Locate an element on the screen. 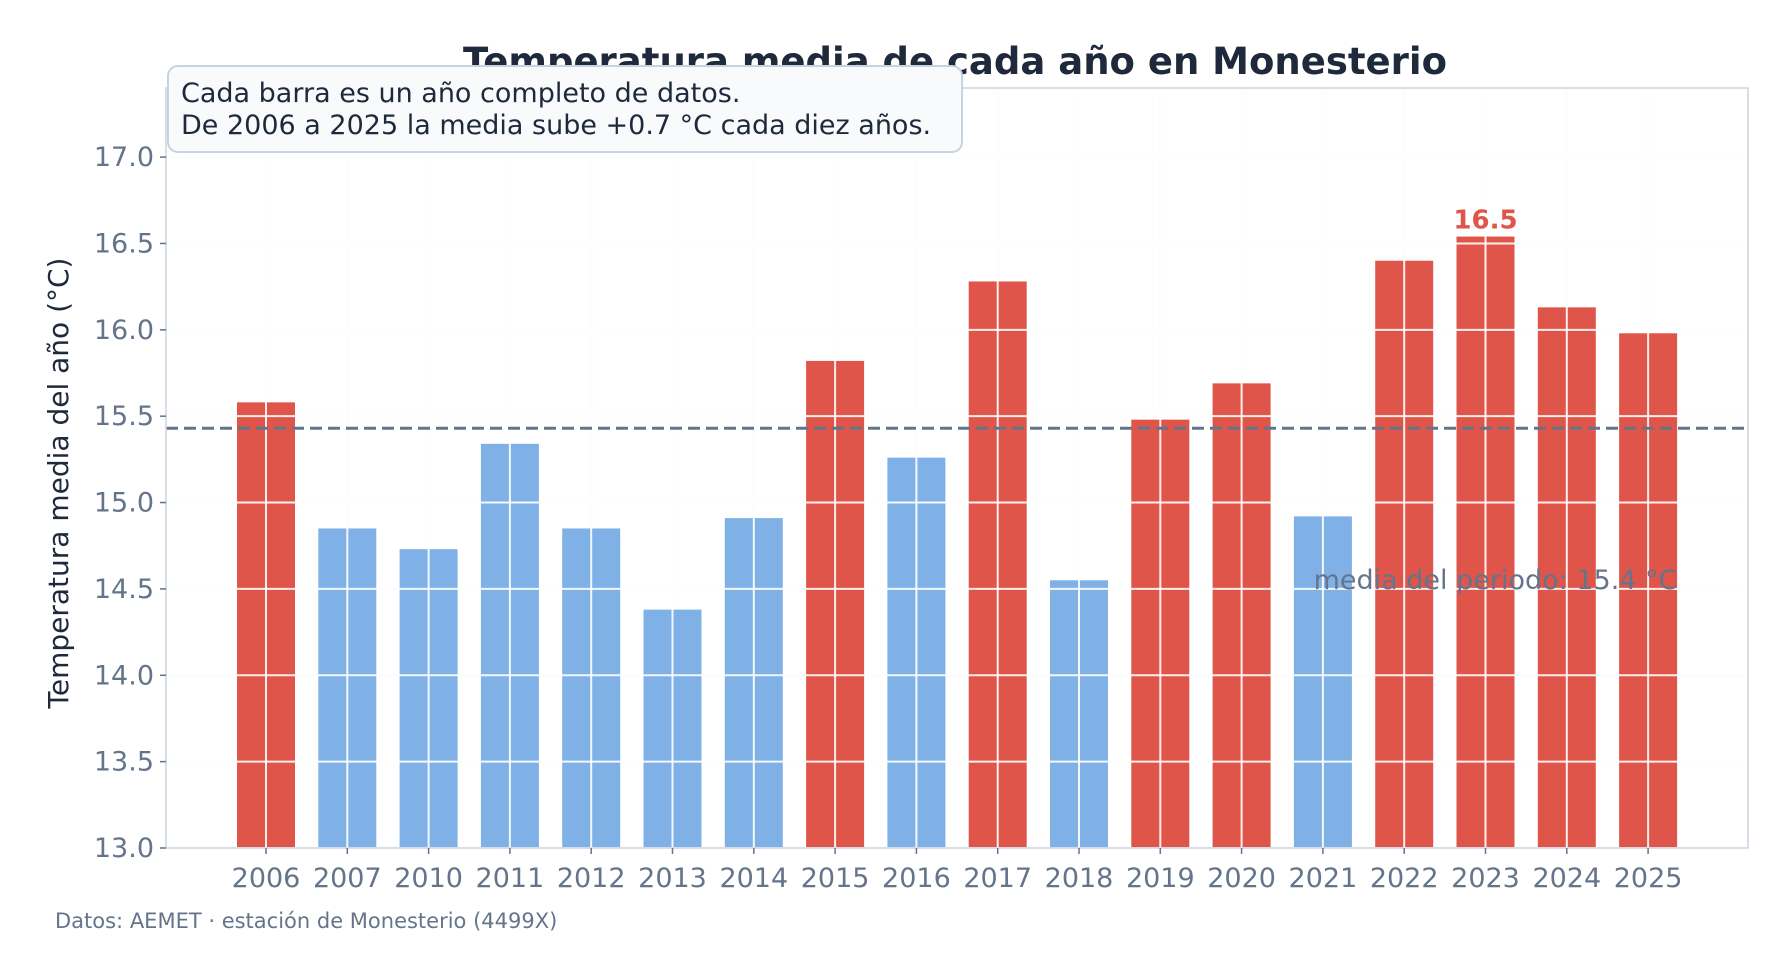 The image size is (1784, 974). max-value-label: 16.5 is located at coordinates (1485, 221).